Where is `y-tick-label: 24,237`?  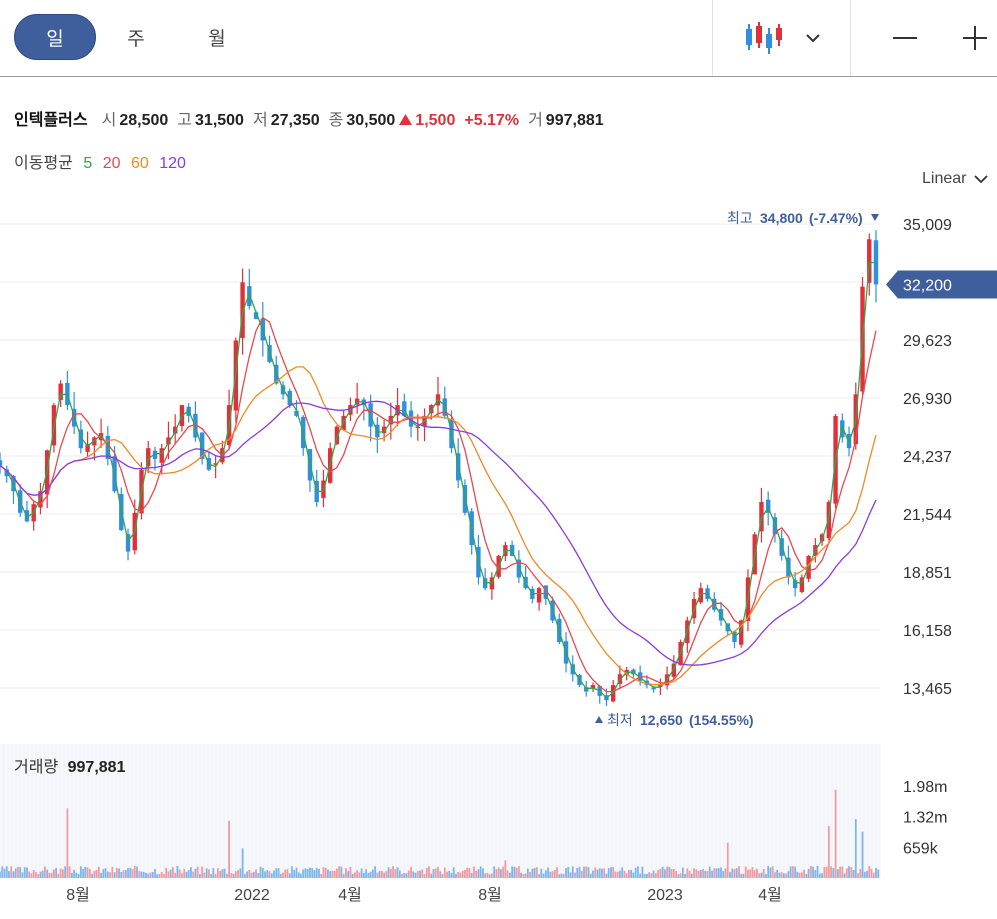
y-tick-label: 24,237 is located at coordinates (927, 457).